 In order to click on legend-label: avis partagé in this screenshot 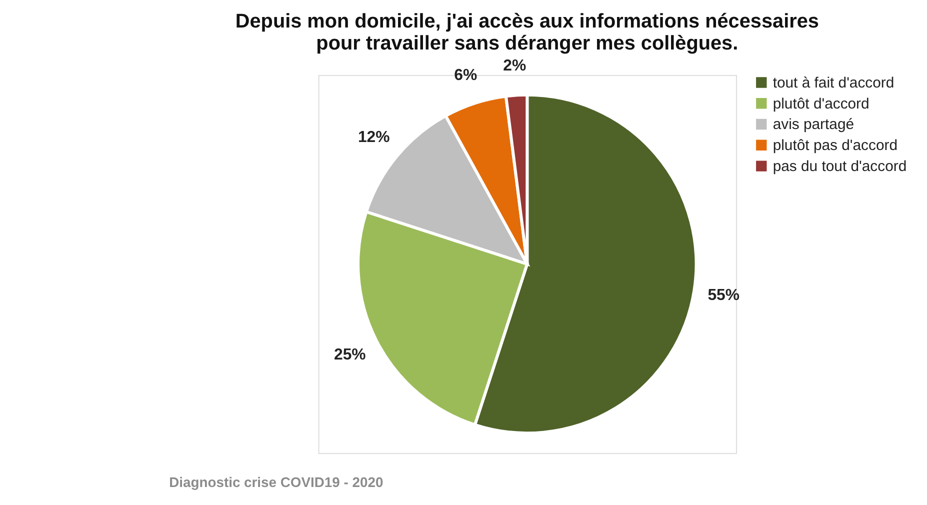, I will do `click(813, 125)`.